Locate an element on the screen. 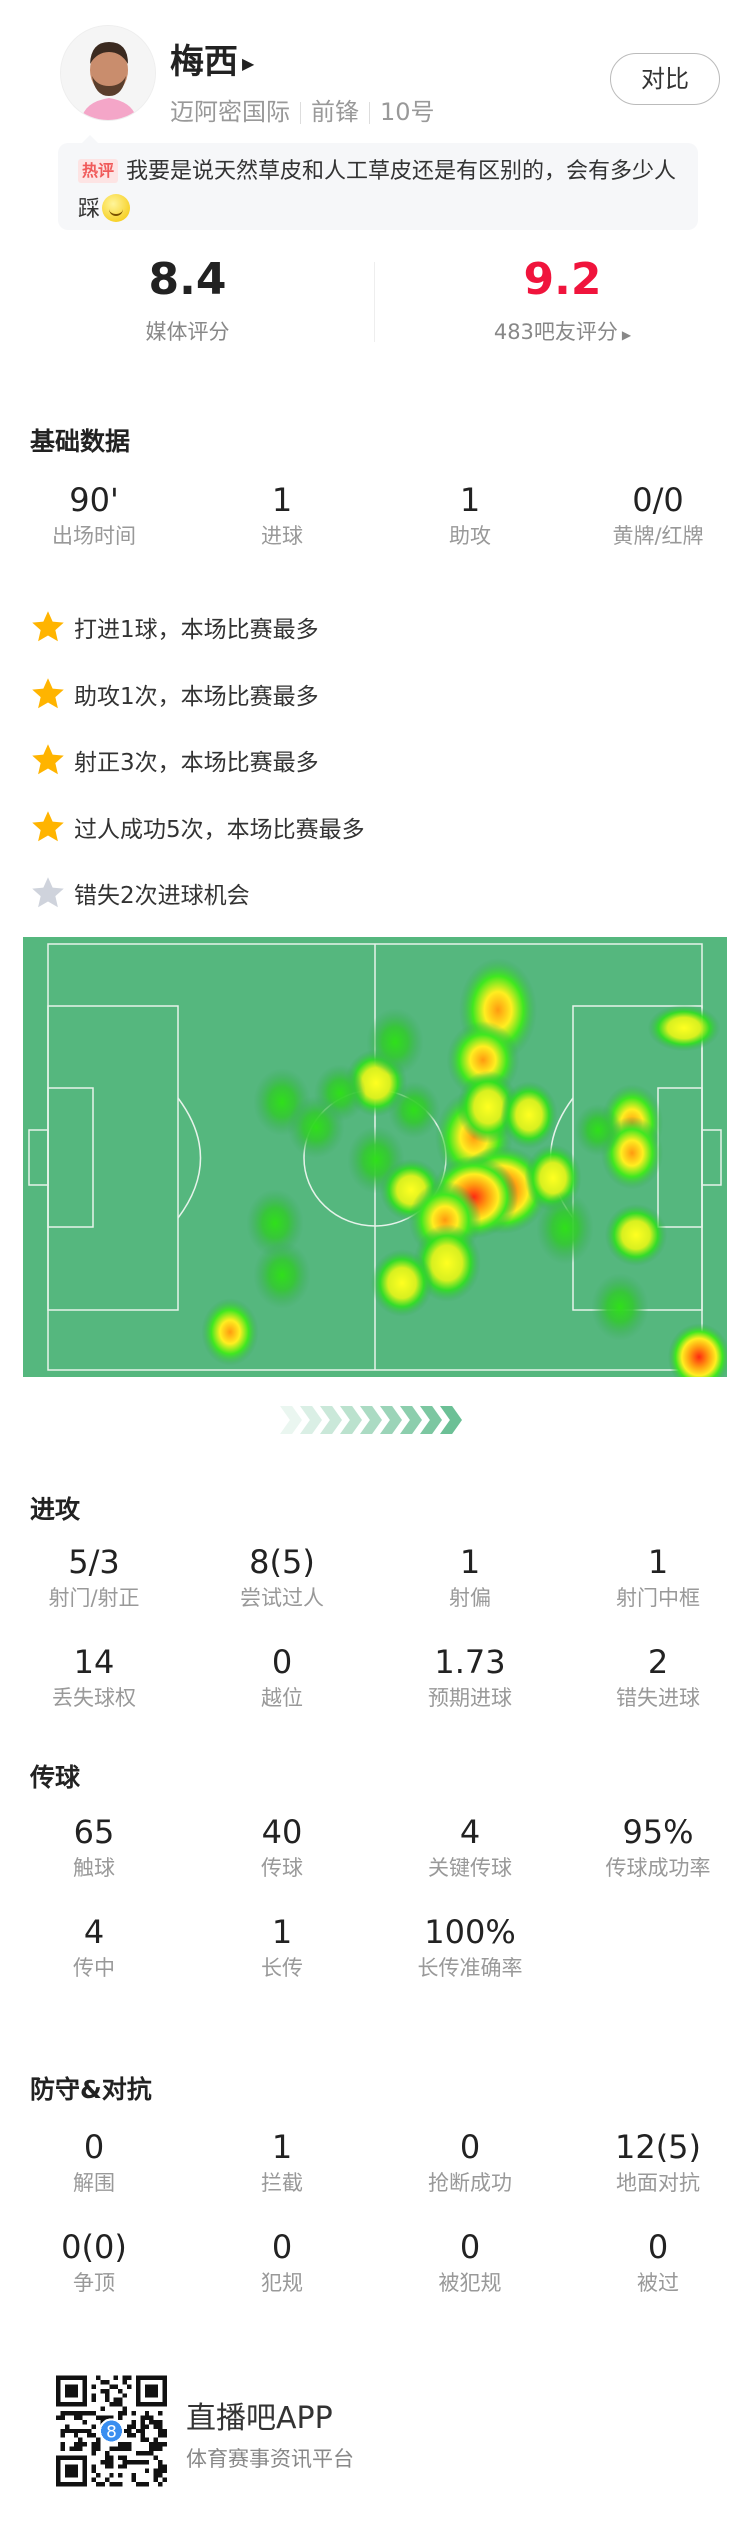 Image resolution: width=750 pixels, height=2527 pixels. stat-passing-2: 4 关键传球 is located at coordinates (470, 1847).